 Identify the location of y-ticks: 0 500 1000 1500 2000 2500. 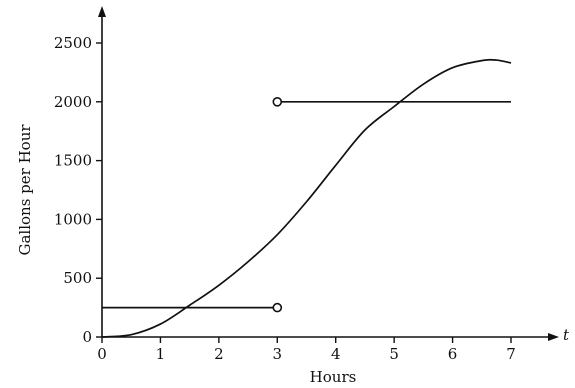
(78, 190).